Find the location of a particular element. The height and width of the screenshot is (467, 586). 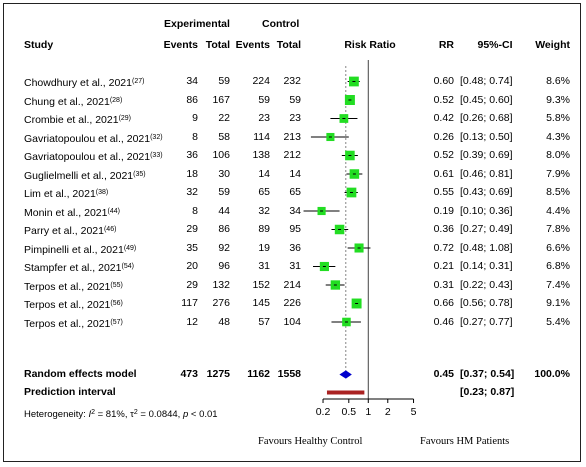

study-name: Terpos et al., 2021(57) is located at coordinates (73, 323).